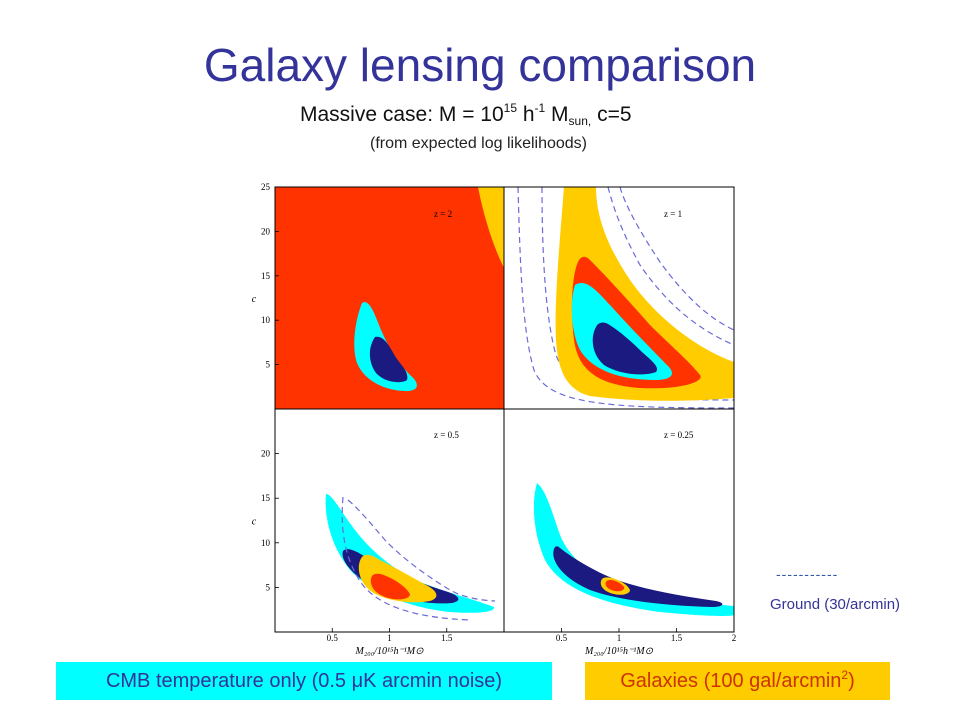 This screenshot has height=720, width=960. I want to click on subtitle: Massive case: M = 1015 h-1 Msun, c=5, so click(466, 114).